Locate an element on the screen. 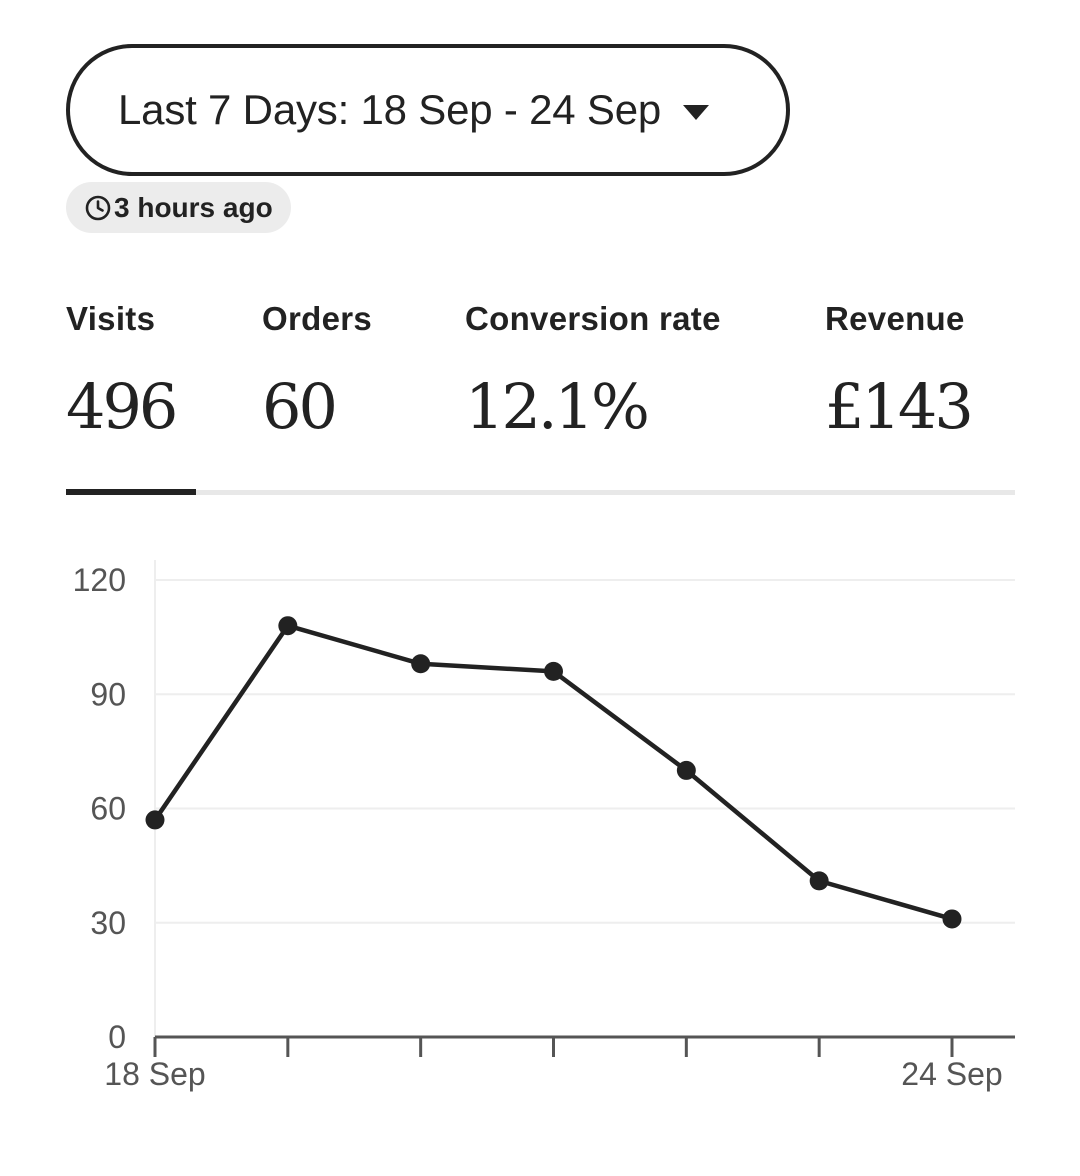 This screenshot has width=1080, height=1176. y-tick-label-0: 0 is located at coordinates (117, 1037).